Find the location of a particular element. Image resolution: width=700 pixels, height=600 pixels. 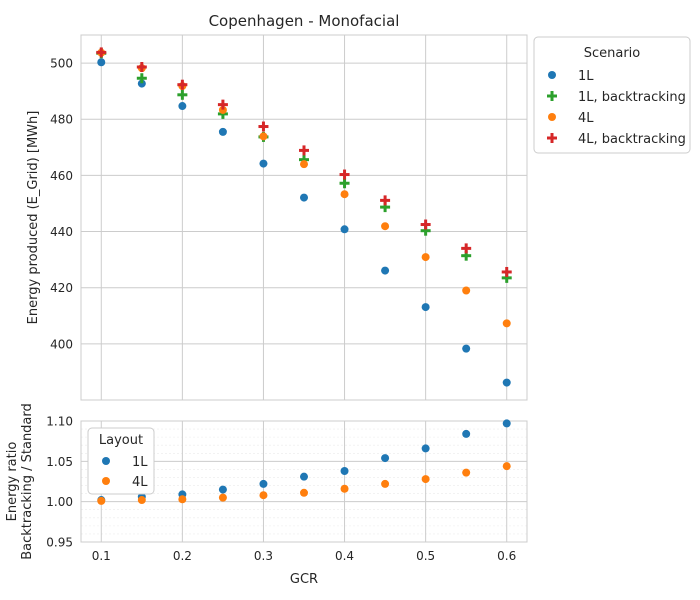

legend-box is located at coordinates (612, 95).